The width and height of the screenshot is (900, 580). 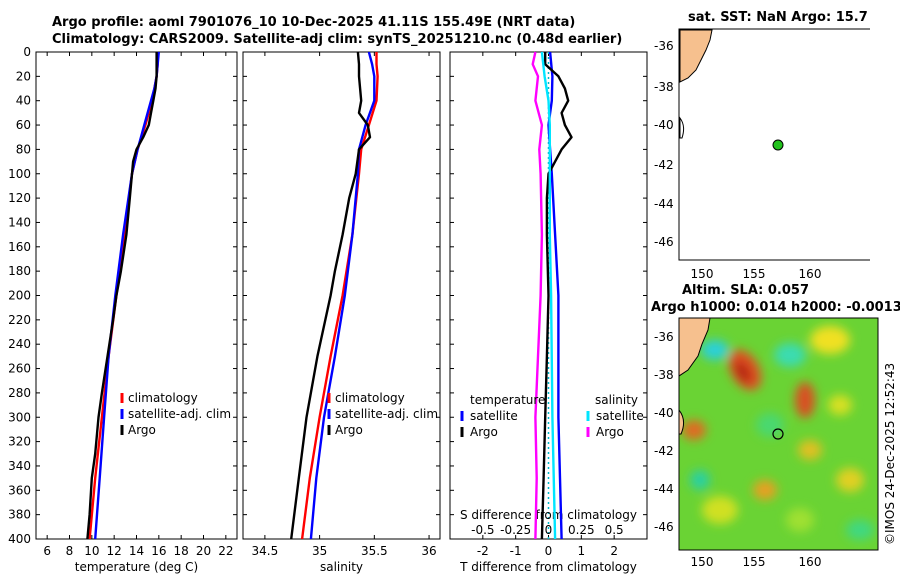 I want to click on depth-tick-label: 200, so click(x=19, y=296).